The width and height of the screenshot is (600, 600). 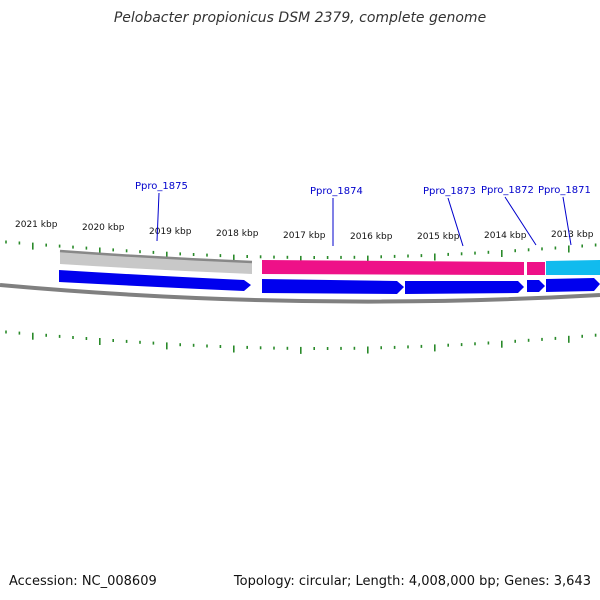 I want to click on feature-bar-pink, so click(x=393, y=267).